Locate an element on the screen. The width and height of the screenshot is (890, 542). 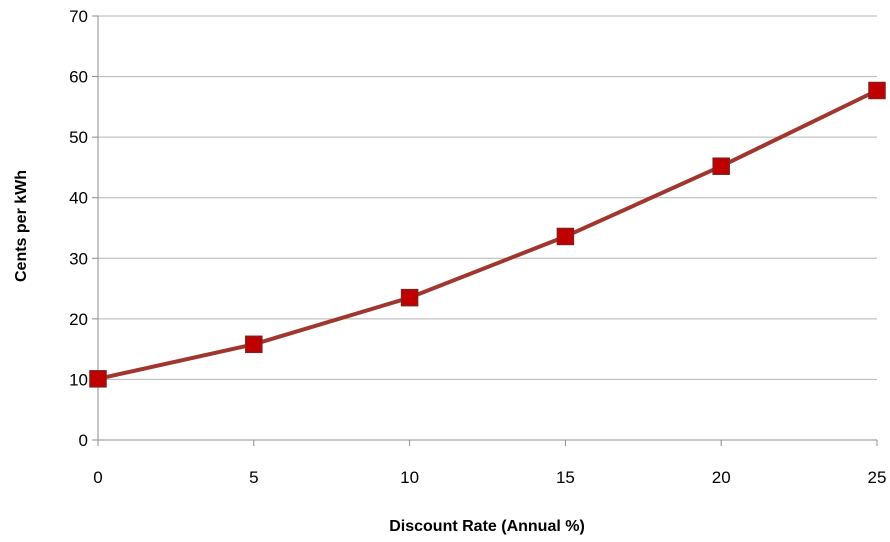
x-tick-label: 5 is located at coordinates (253, 477).